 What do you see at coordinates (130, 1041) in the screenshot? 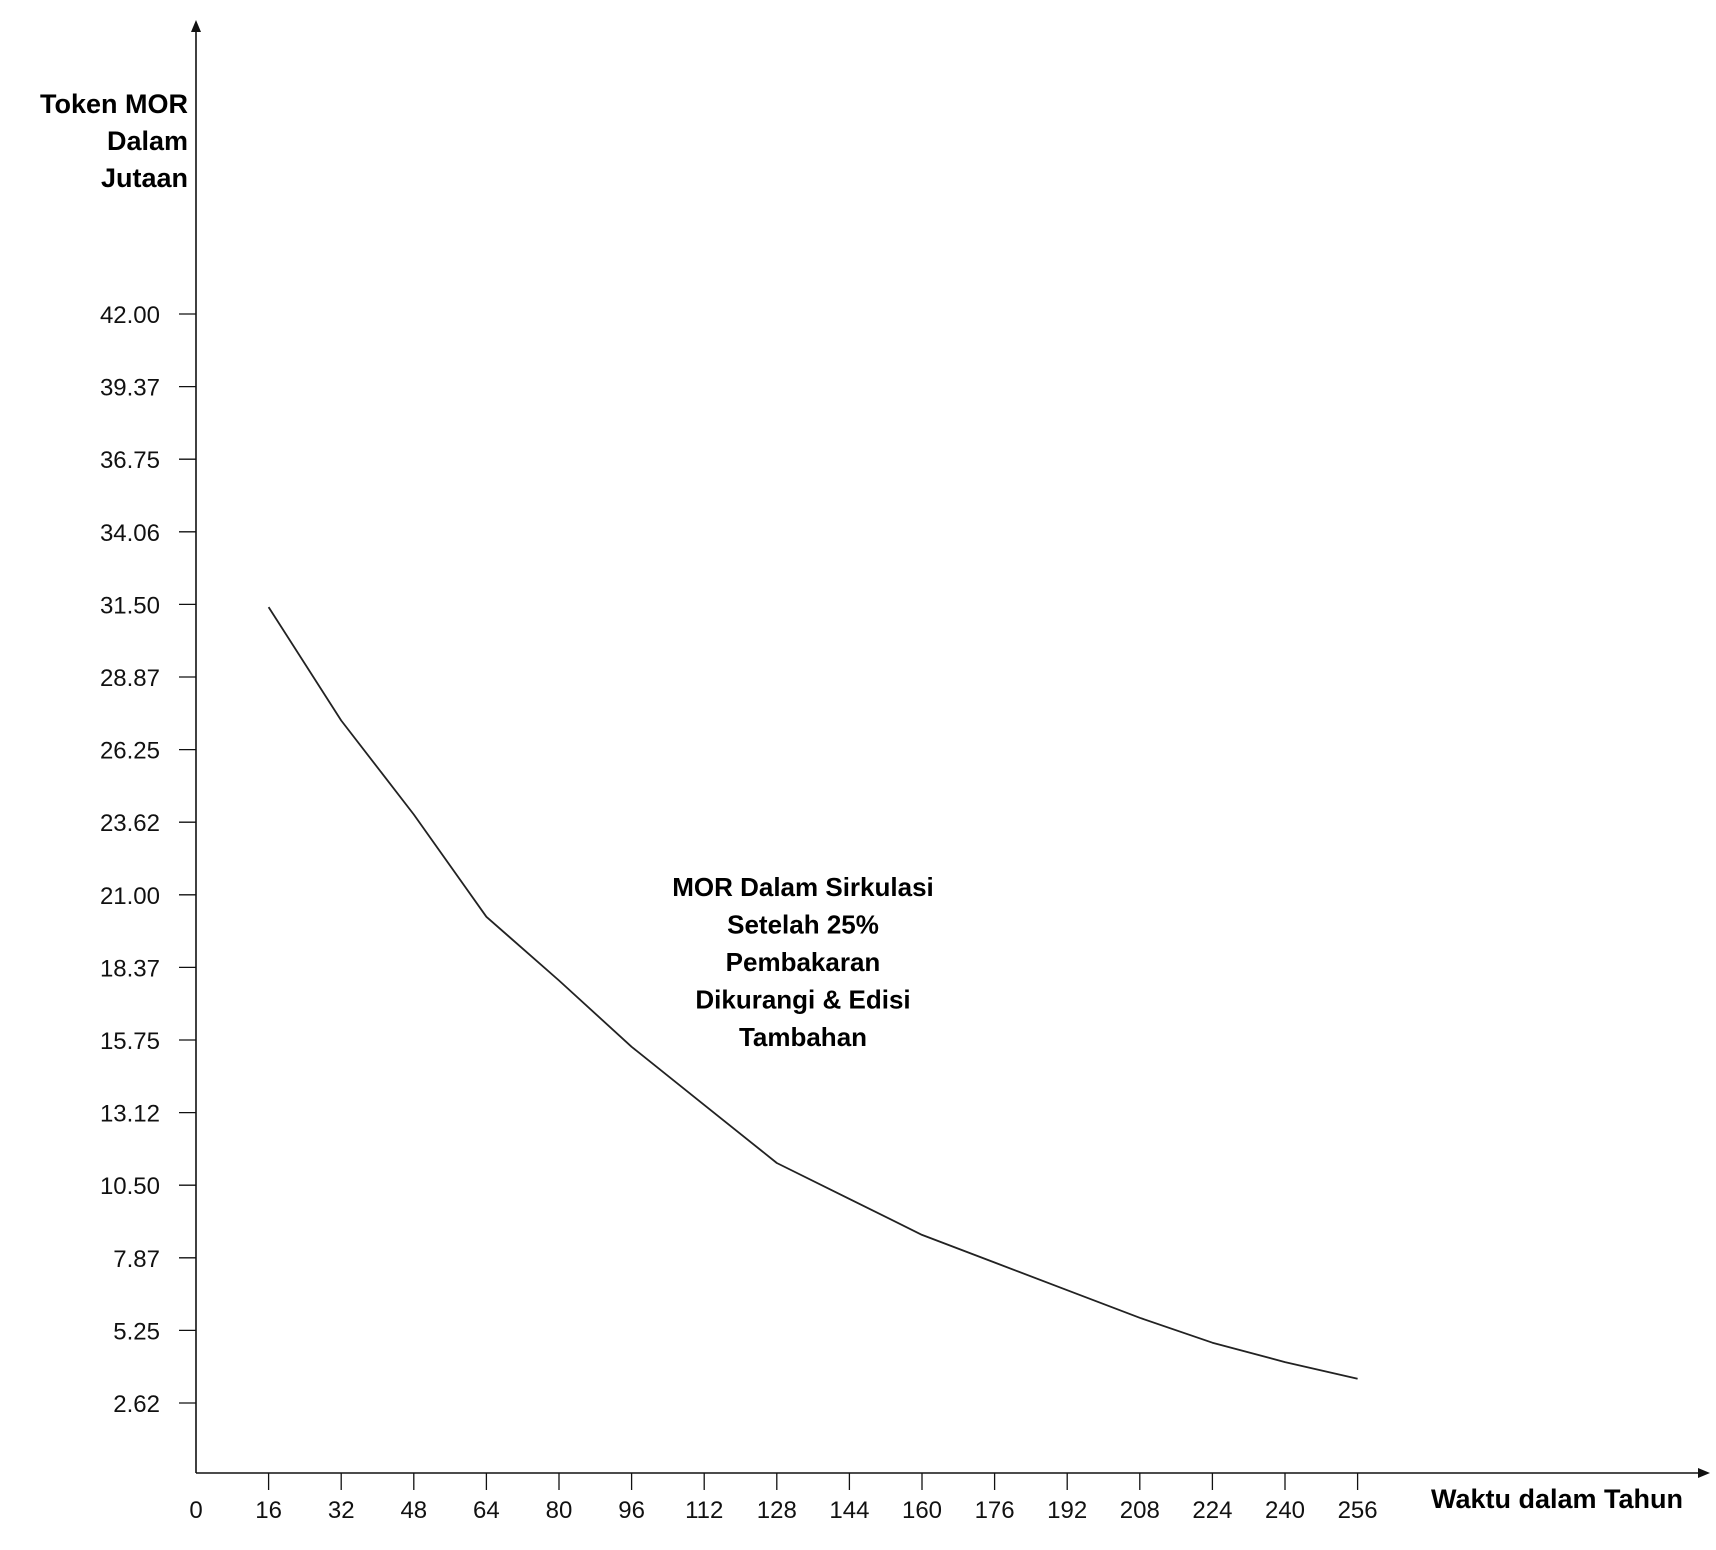
I see `y-tick-label: 15.75` at bounding box center [130, 1041].